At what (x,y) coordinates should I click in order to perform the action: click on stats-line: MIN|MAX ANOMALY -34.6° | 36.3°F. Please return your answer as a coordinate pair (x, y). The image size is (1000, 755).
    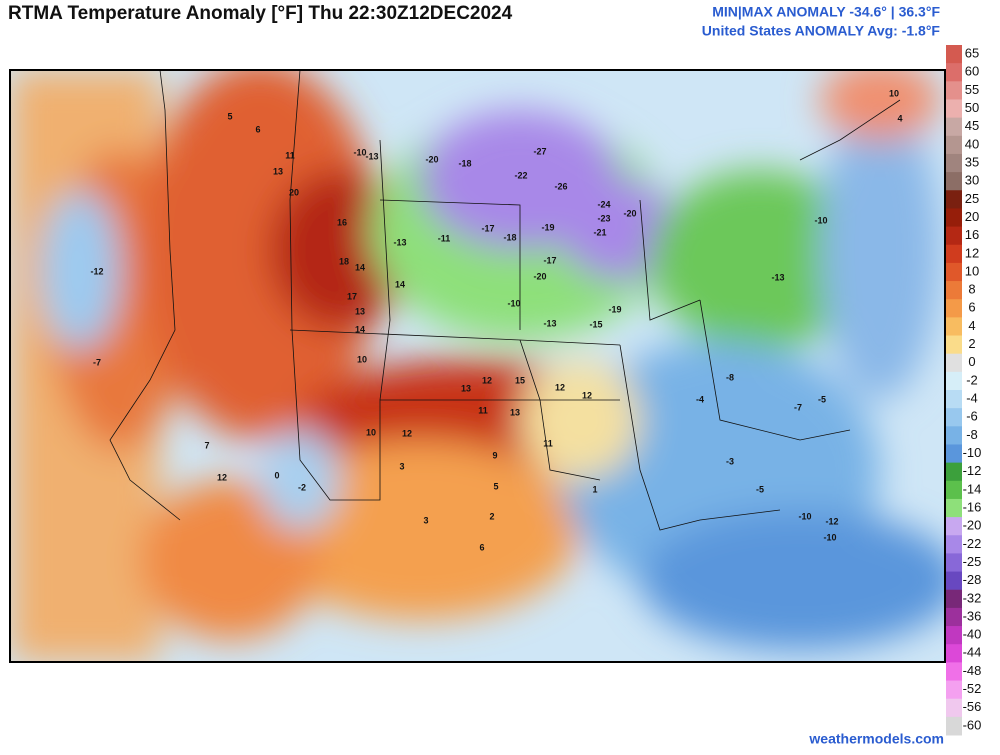
    Looking at the image, I should click on (826, 12).